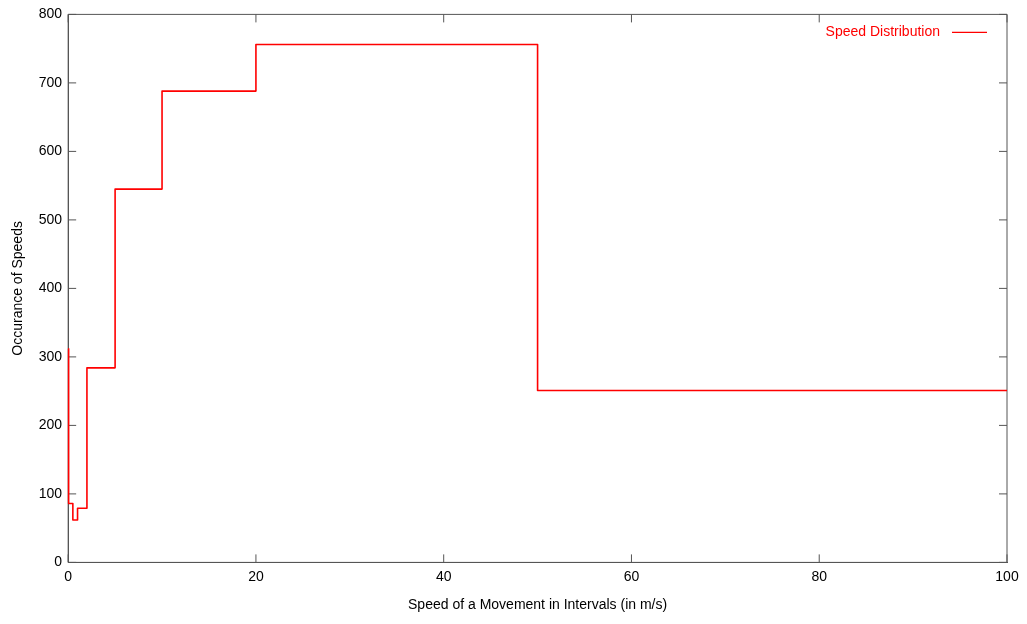 This screenshot has height=624, width=1027. Describe the element at coordinates (17, 288) in the screenshot. I see `y-axis-title: Occurance of Speeds` at that location.